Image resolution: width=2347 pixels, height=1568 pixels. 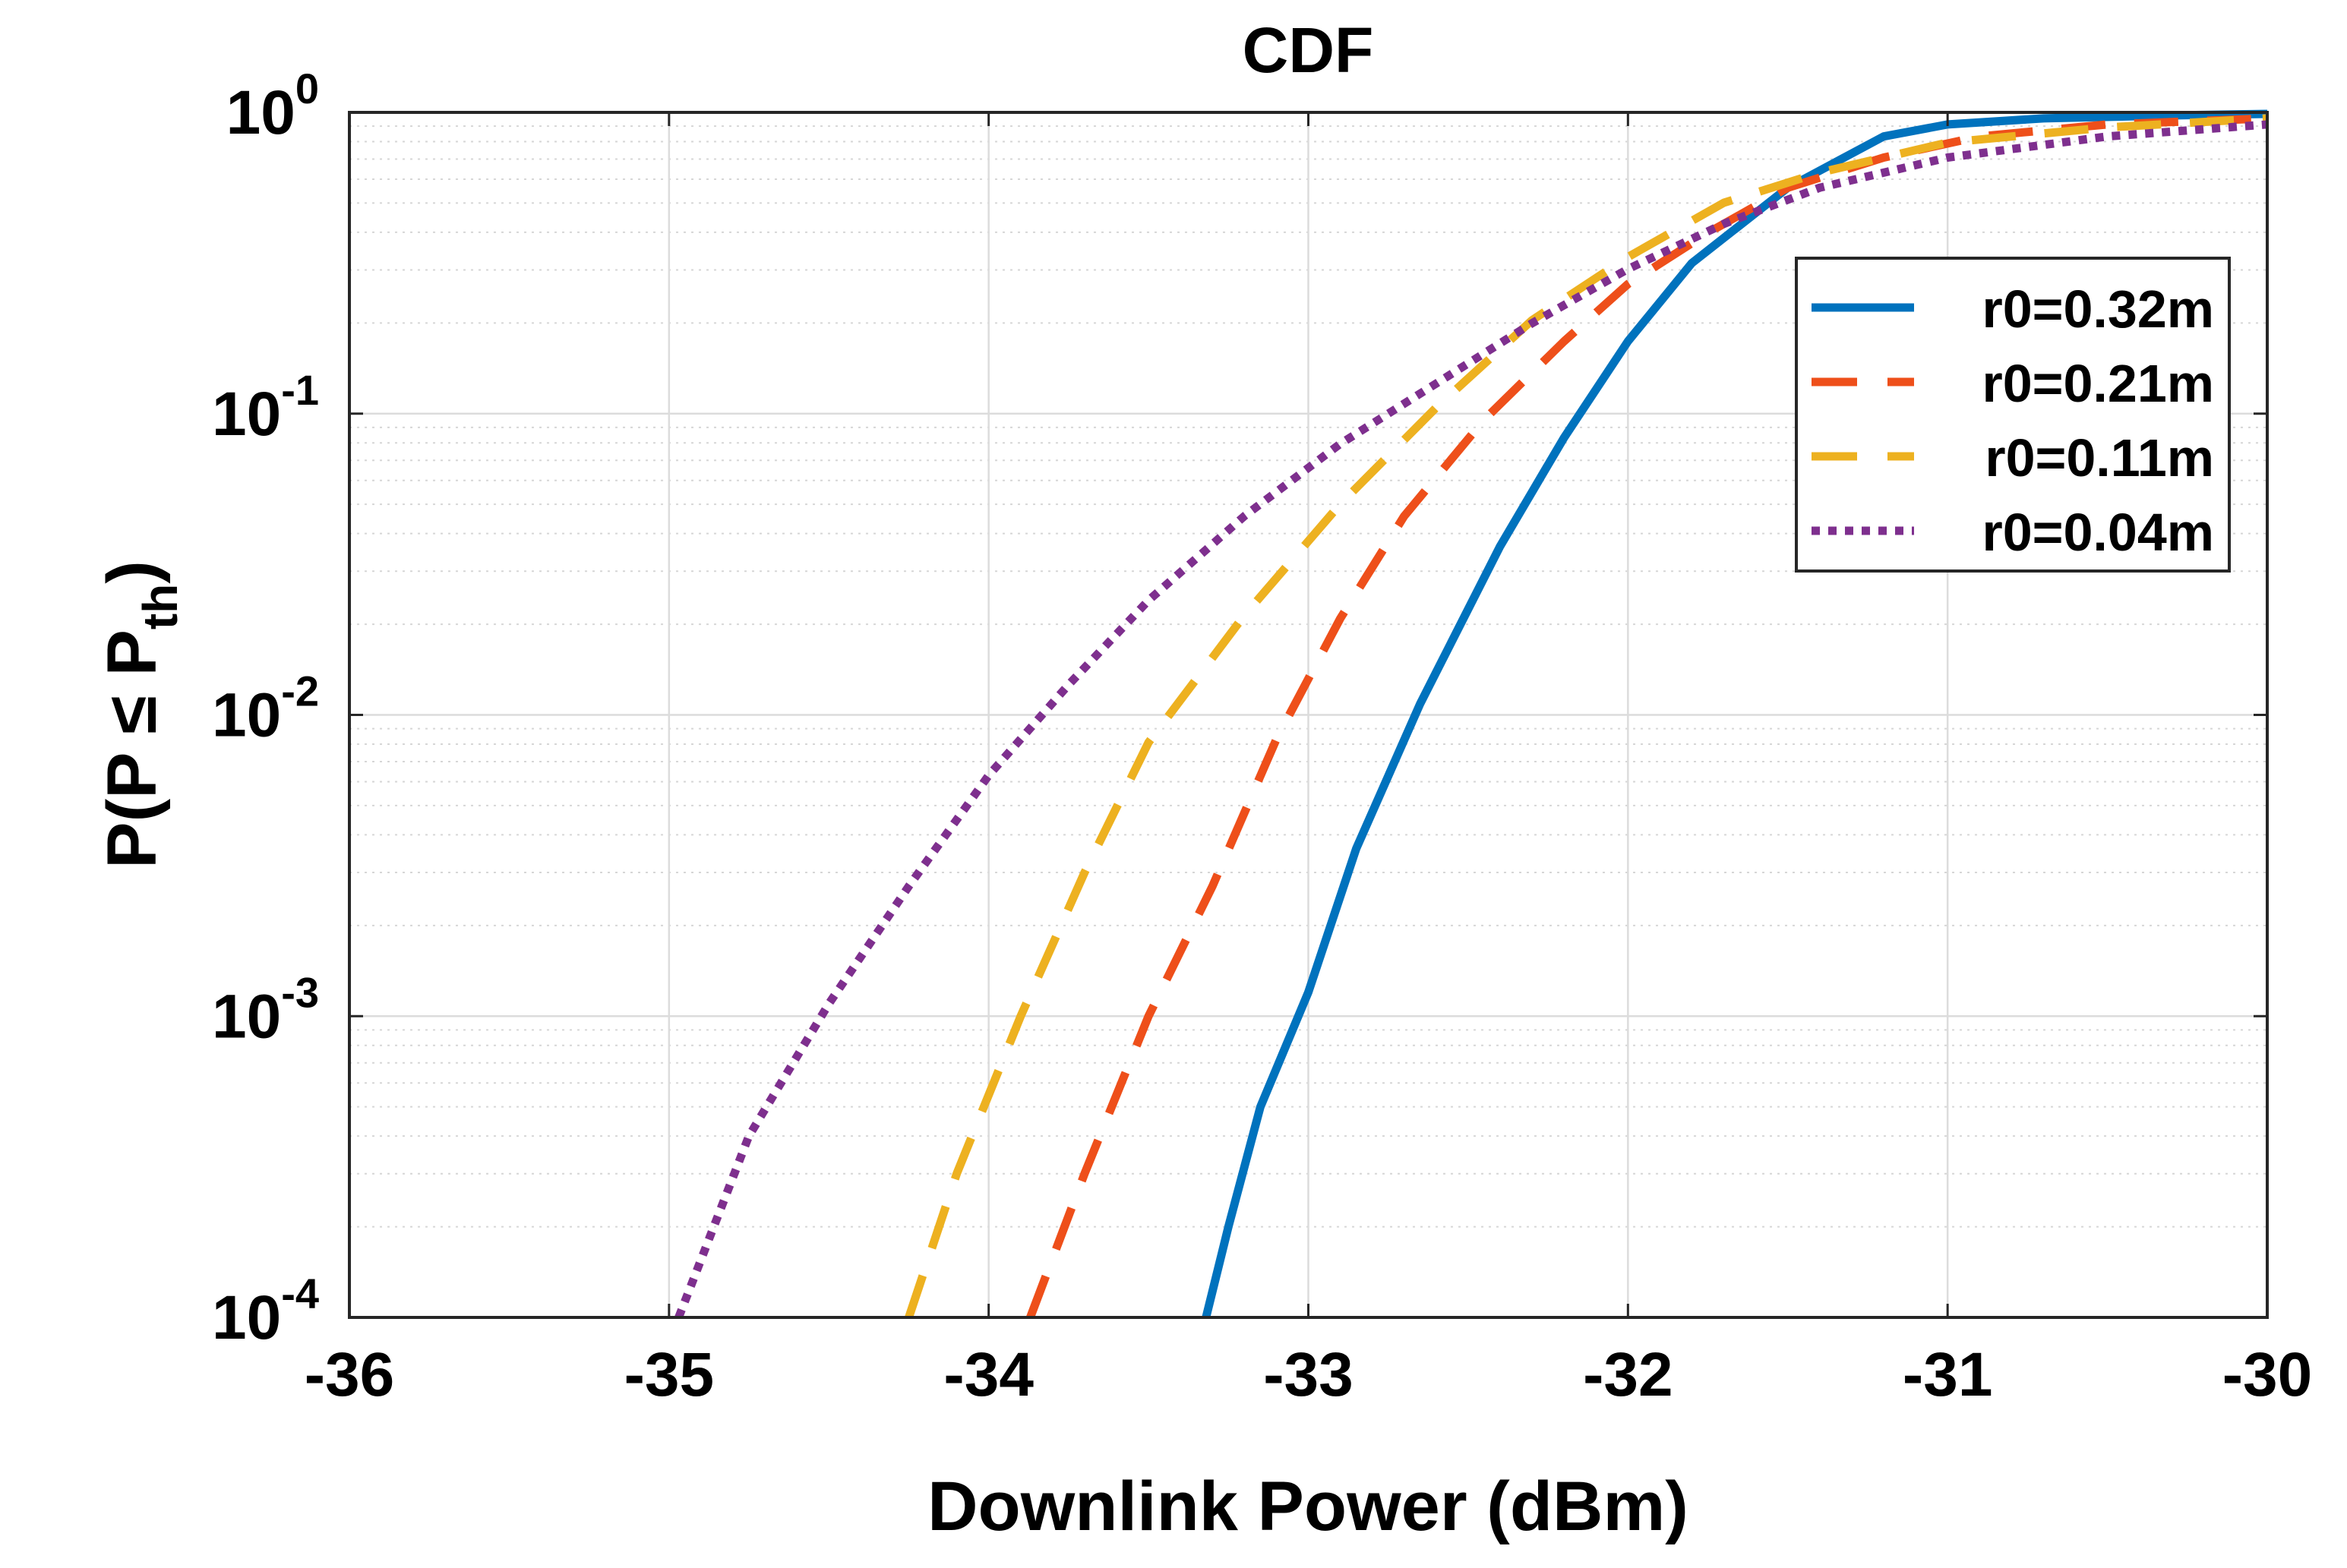 I want to click on x-tick-label: -35, so click(x=669, y=1374).